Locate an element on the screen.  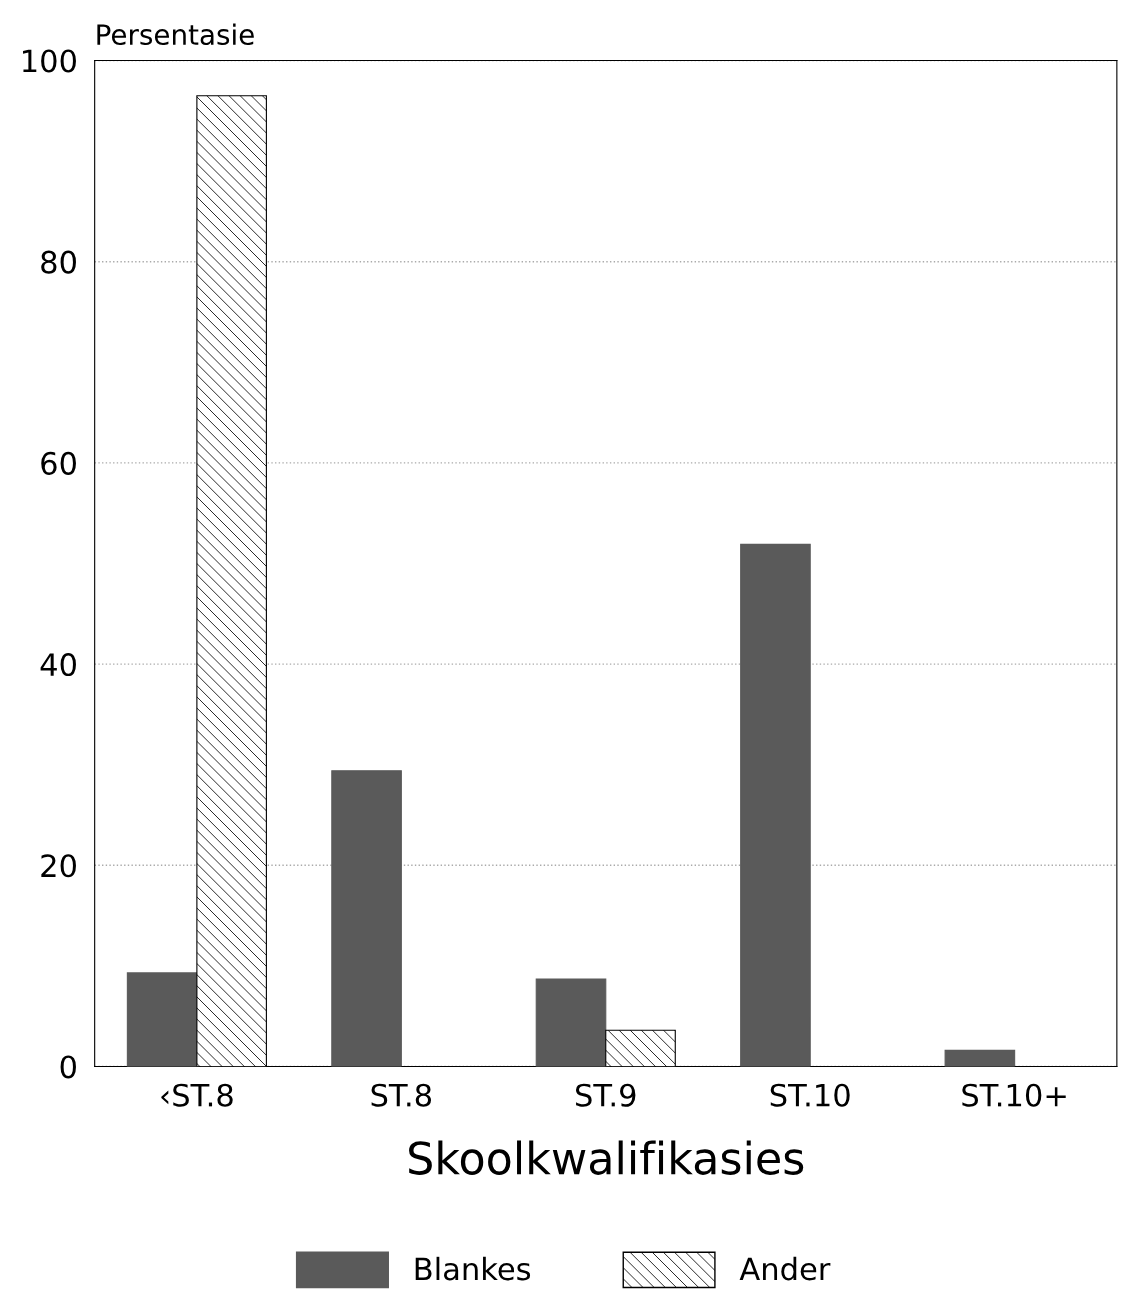
y-axis-title: Persentasie is located at coordinates (175, 34).